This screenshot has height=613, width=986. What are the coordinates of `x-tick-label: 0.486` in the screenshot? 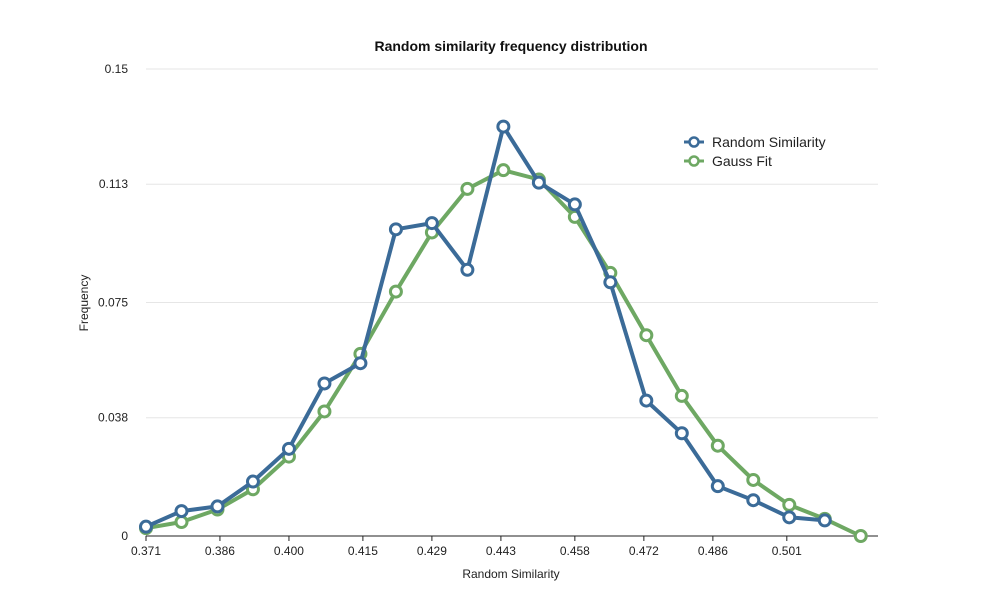 It's located at (713, 551).